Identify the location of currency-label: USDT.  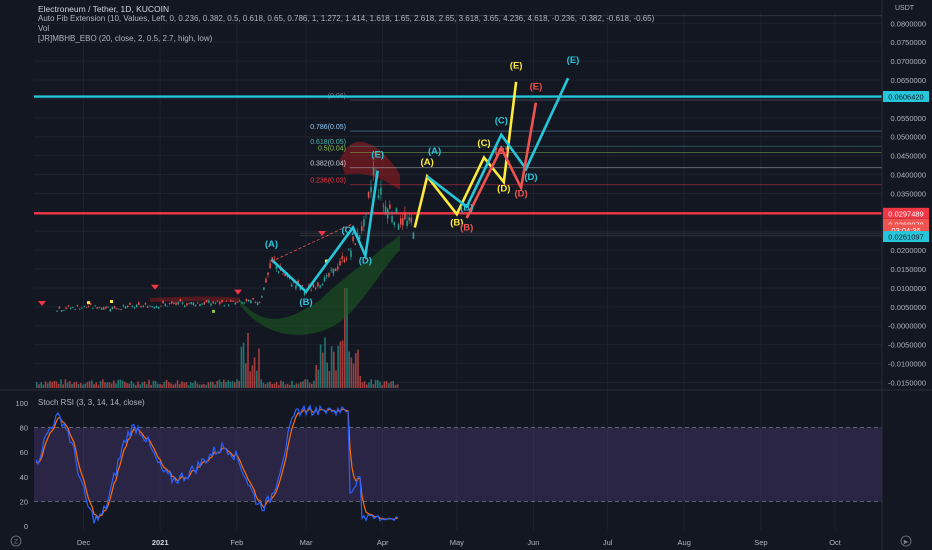
(905, 8).